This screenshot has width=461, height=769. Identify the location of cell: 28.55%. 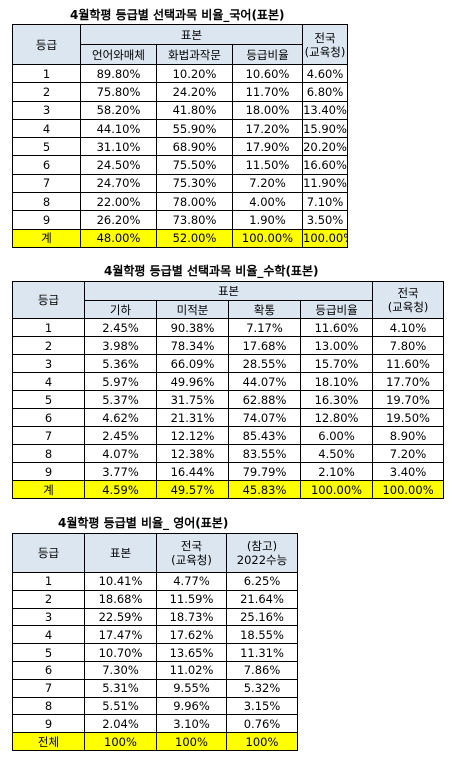
(264, 363).